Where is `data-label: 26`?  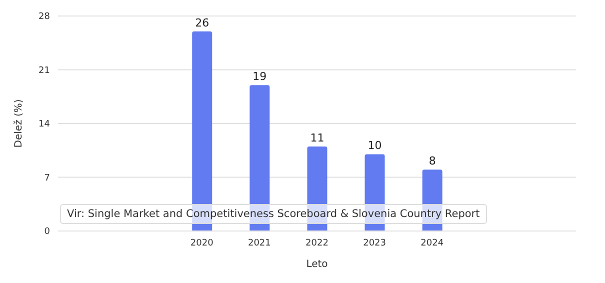
data-label: 26 is located at coordinates (202, 23).